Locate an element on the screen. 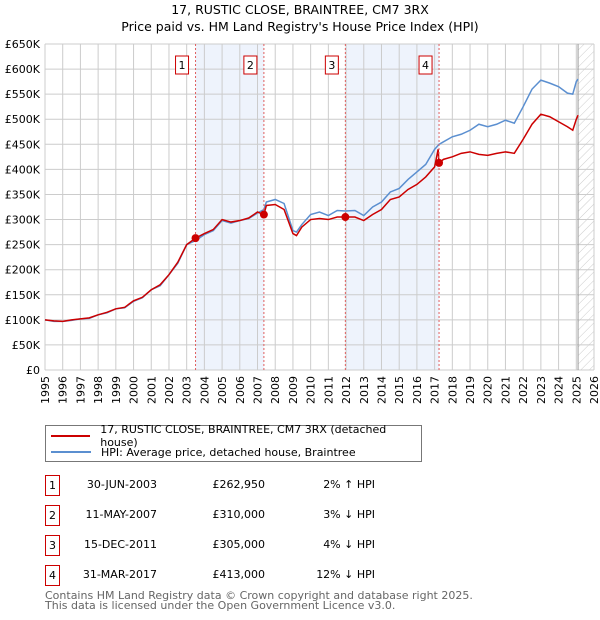 This screenshot has width=600, height=620. x-tick-label: 2008 is located at coordinates (275, 390).